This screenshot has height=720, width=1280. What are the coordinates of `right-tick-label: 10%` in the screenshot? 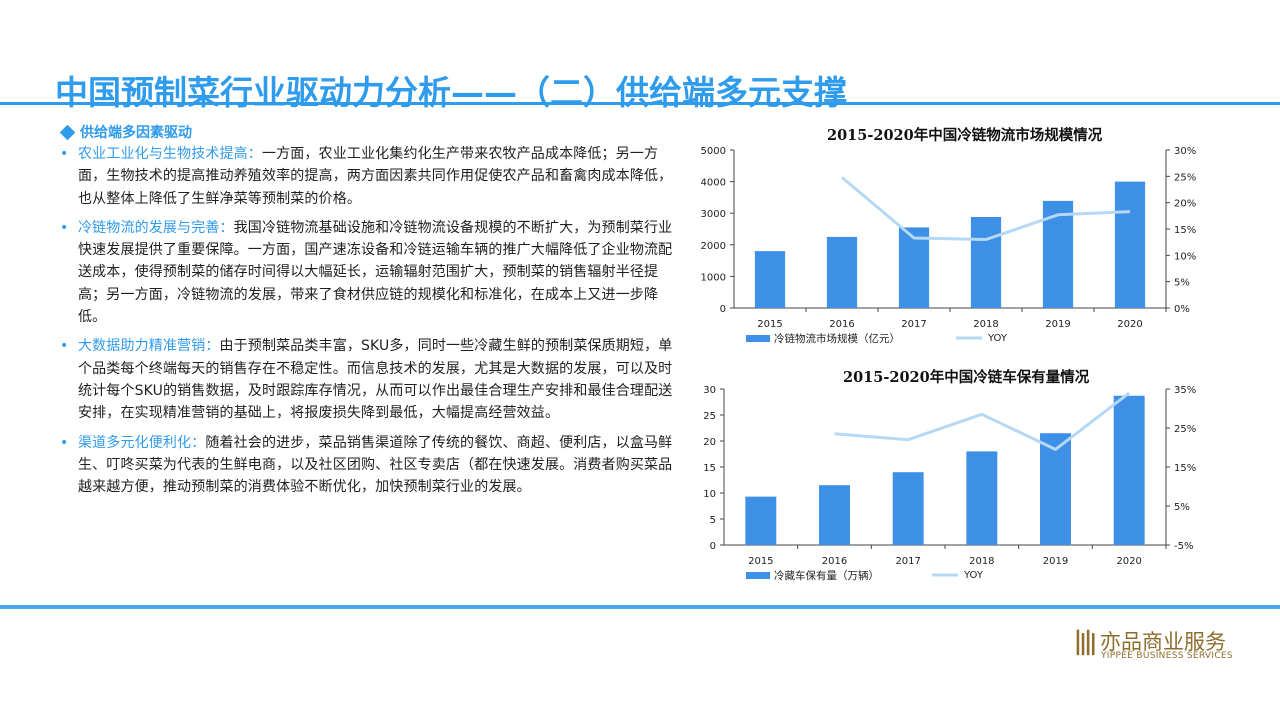 It's located at (1185, 256).